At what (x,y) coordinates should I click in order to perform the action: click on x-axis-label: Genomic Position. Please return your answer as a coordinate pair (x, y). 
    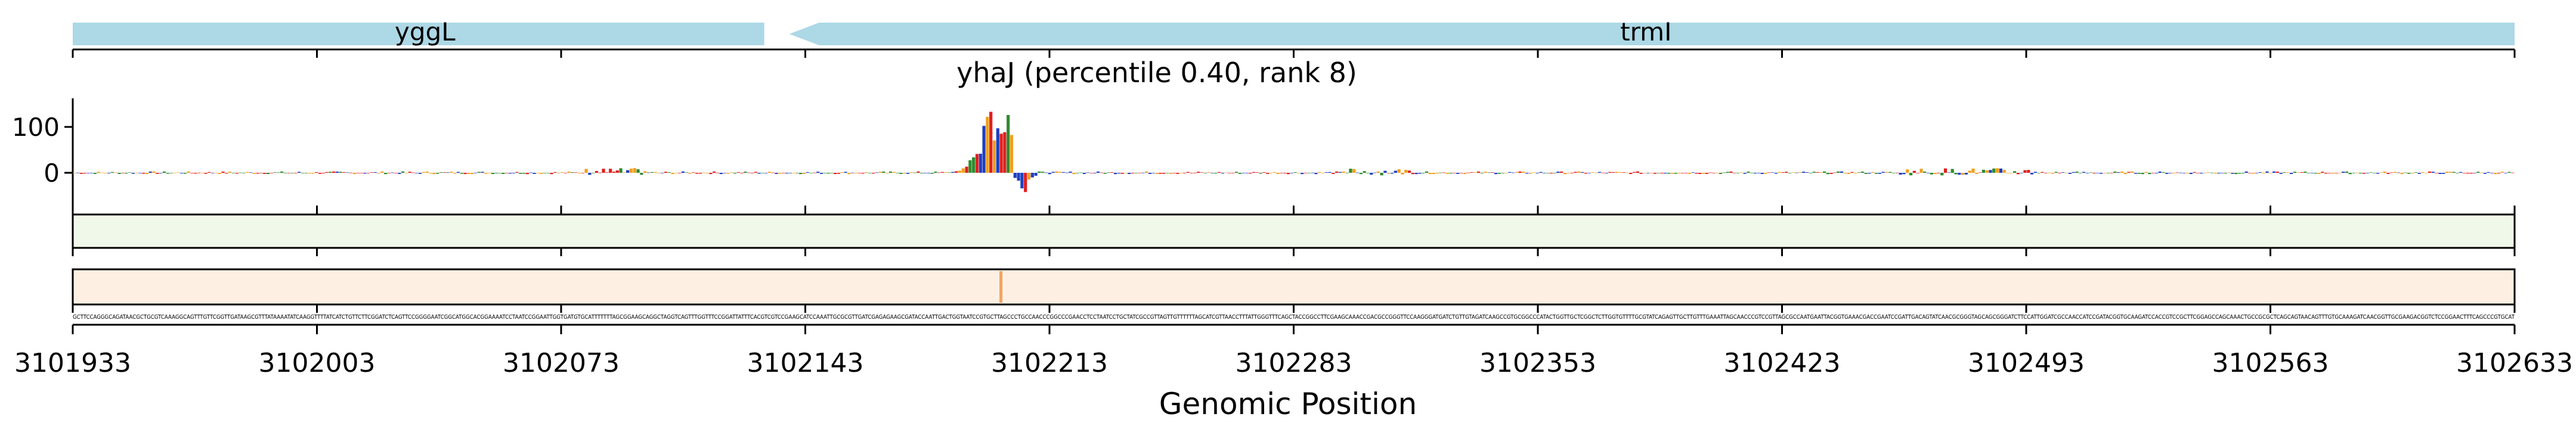
    Looking at the image, I should click on (1288, 404).